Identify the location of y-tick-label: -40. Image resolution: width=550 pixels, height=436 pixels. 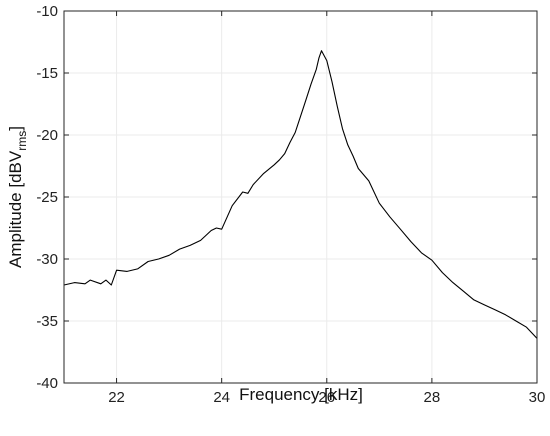
(47, 383).